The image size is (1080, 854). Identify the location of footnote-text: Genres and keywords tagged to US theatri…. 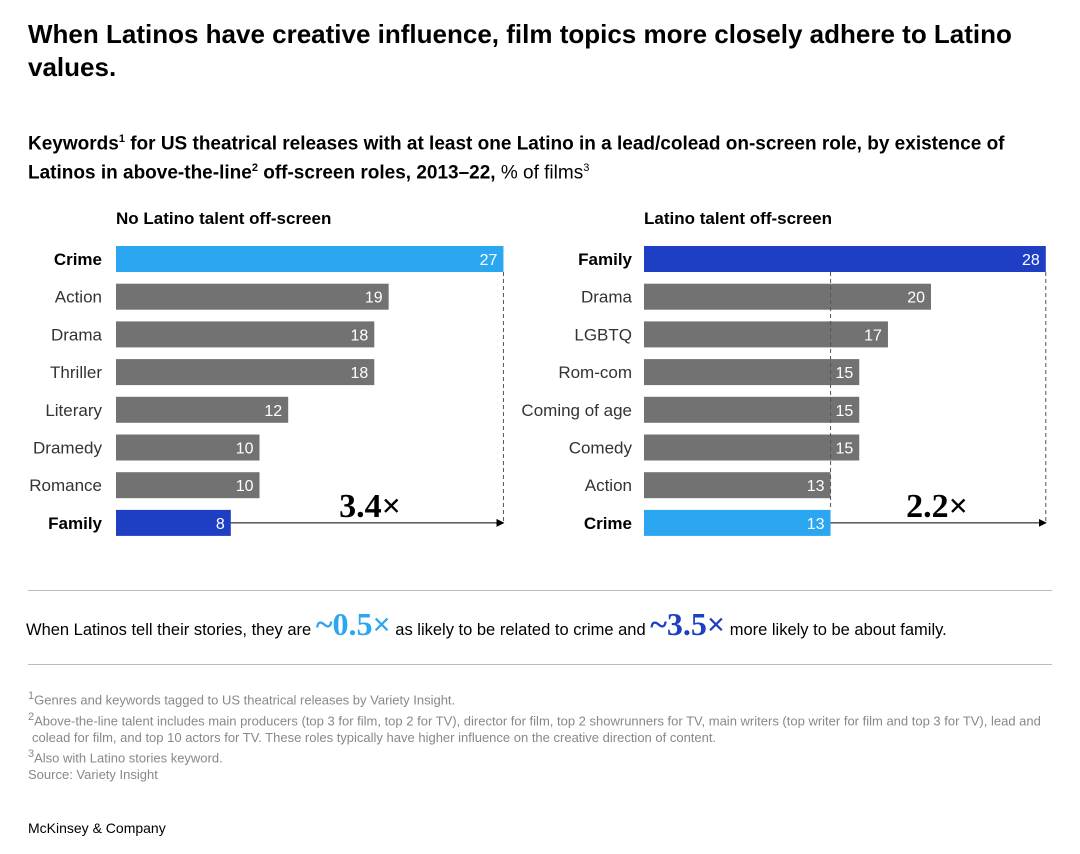
(245, 700).